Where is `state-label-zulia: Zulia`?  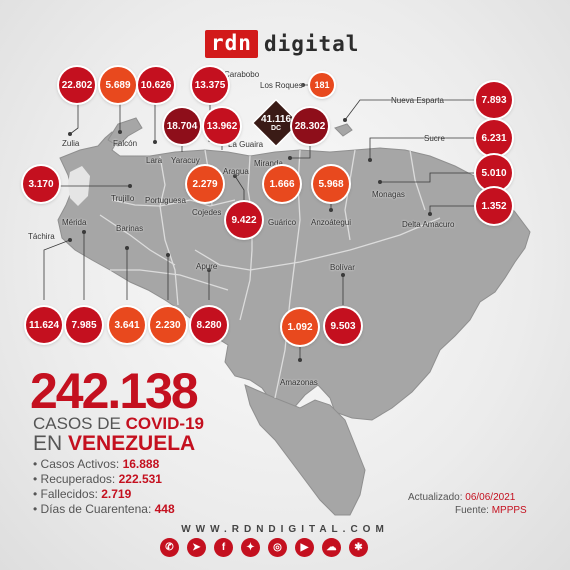
state-label-zulia: Zulia is located at coordinates (71, 143).